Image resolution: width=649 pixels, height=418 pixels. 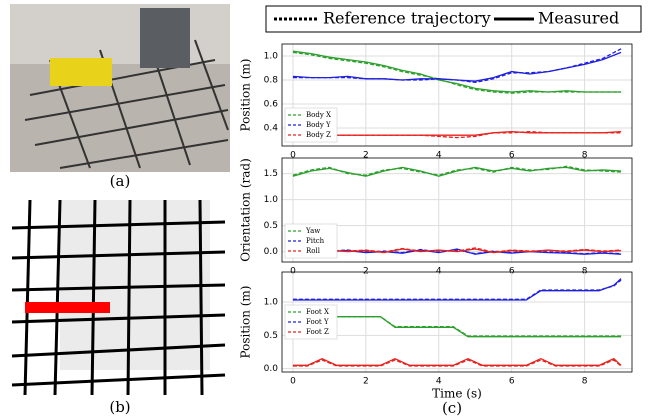 I want to click on legend-label: Reference trajectory, so click(x=407, y=18).